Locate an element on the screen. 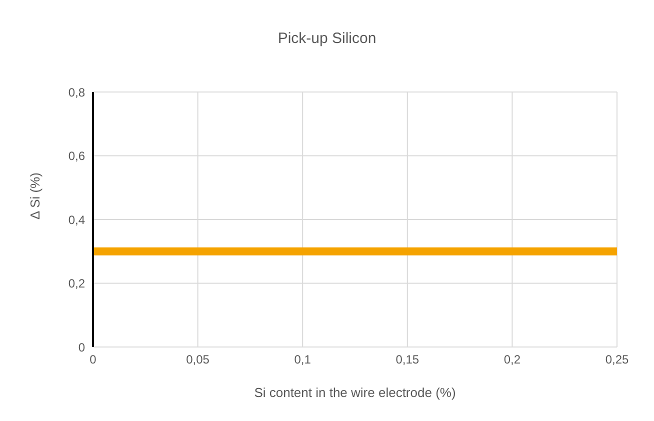 Image resolution: width=654 pixels, height=421 pixels. y-tick-label: 0,8 is located at coordinates (77, 92).